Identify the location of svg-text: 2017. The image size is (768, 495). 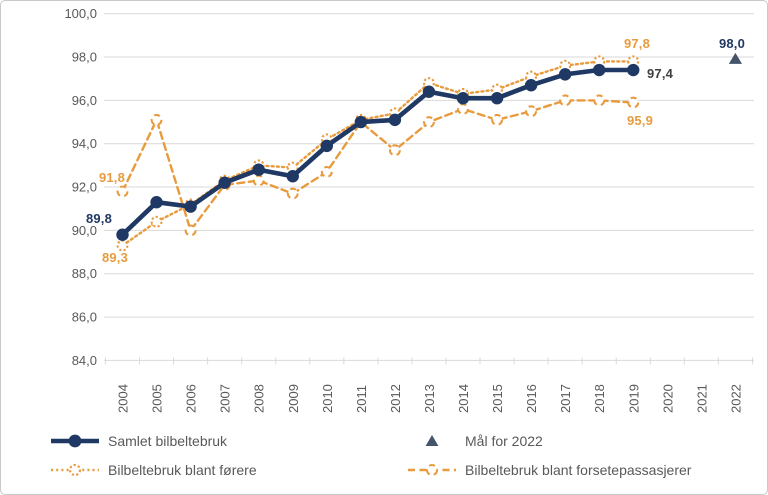
(565, 398).